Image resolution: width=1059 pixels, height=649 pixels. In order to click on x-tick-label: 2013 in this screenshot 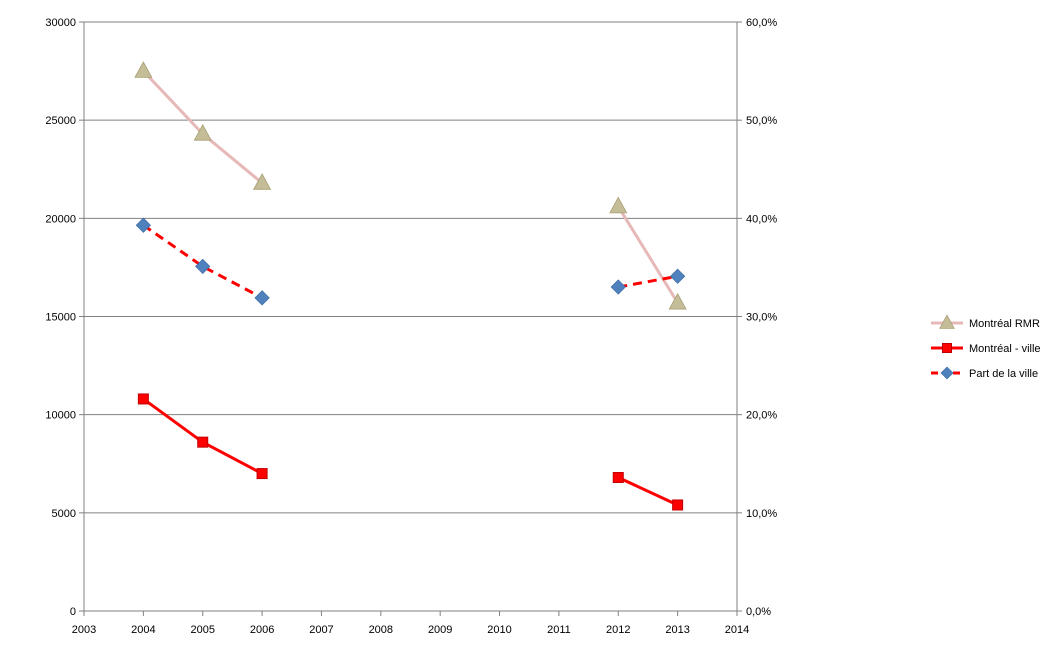, I will do `click(677, 630)`.